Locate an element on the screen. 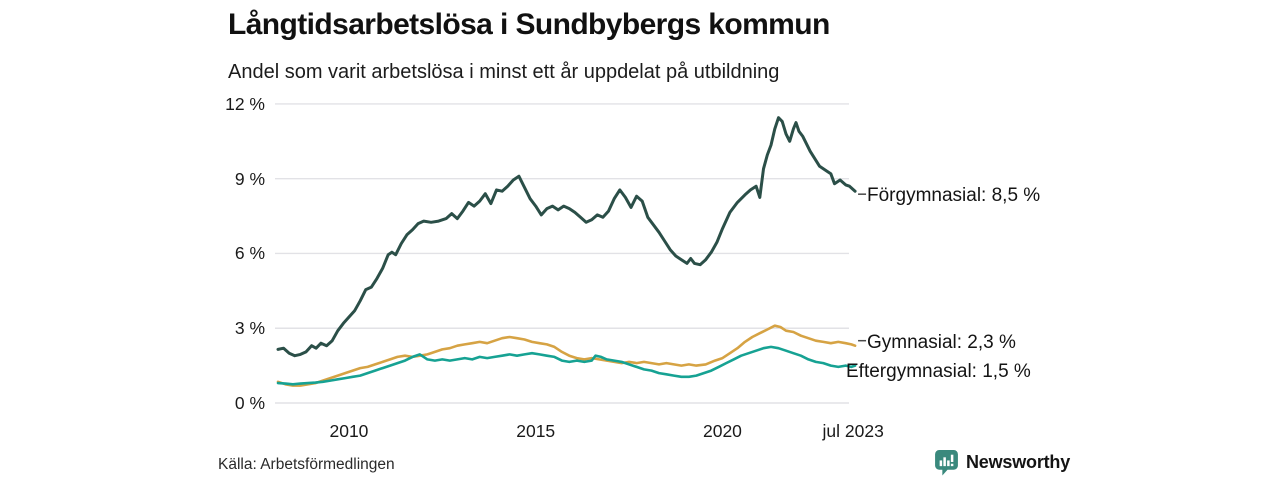 The height and width of the screenshot is (480, 1280). y-axis-tick-label: 12 % is located at coordinates (245, 103).